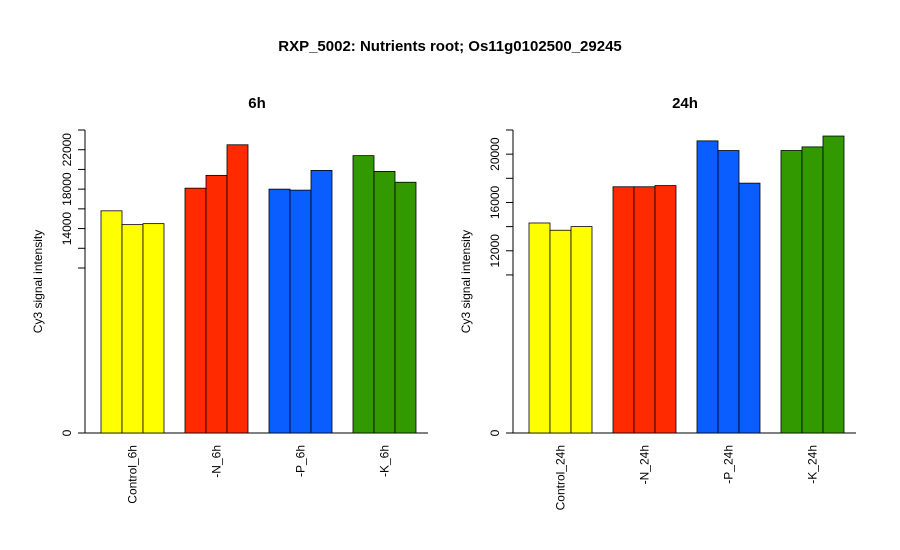 This screenshot has width=900, height=550. I want to click on y-tick-label: 18000, so click(67, 189).